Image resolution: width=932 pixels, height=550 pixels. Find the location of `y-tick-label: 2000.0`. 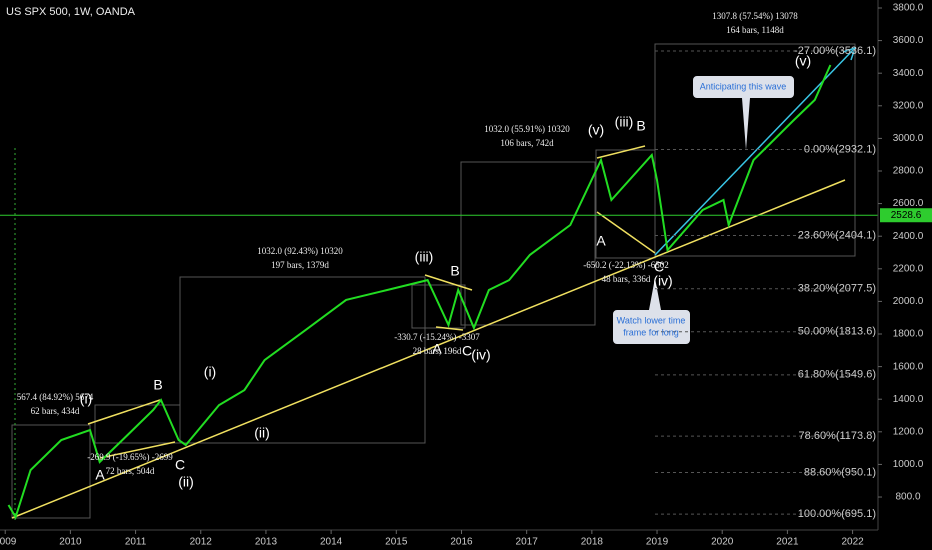

y-tick-label: 2000.0 is located at coordinates (908, 301).